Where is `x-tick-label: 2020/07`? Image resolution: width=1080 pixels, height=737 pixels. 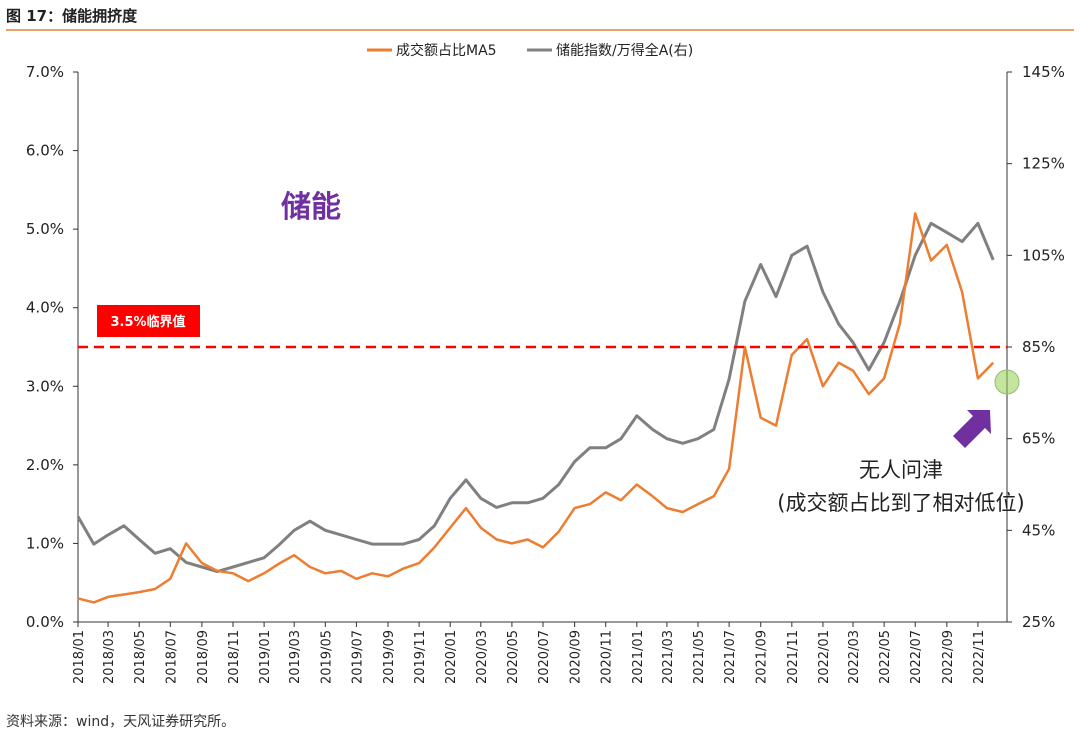
x-tick-label: 2020/07 is located at coordinates (544, 657).